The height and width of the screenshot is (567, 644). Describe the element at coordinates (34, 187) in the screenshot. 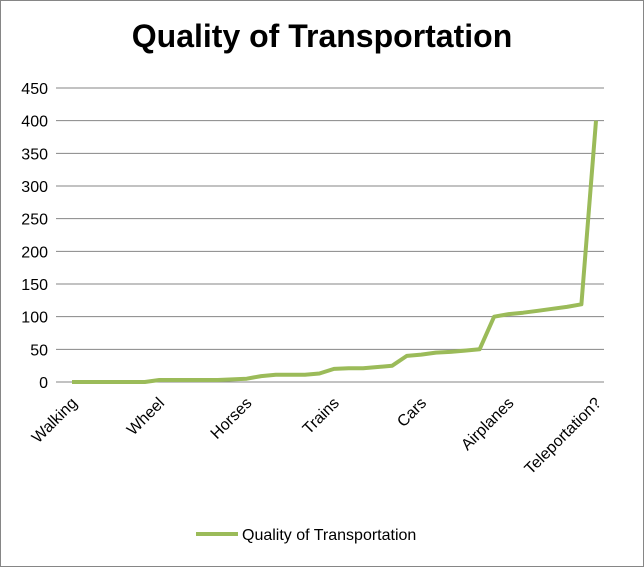

I see `y-tick-label: 300` at that location.